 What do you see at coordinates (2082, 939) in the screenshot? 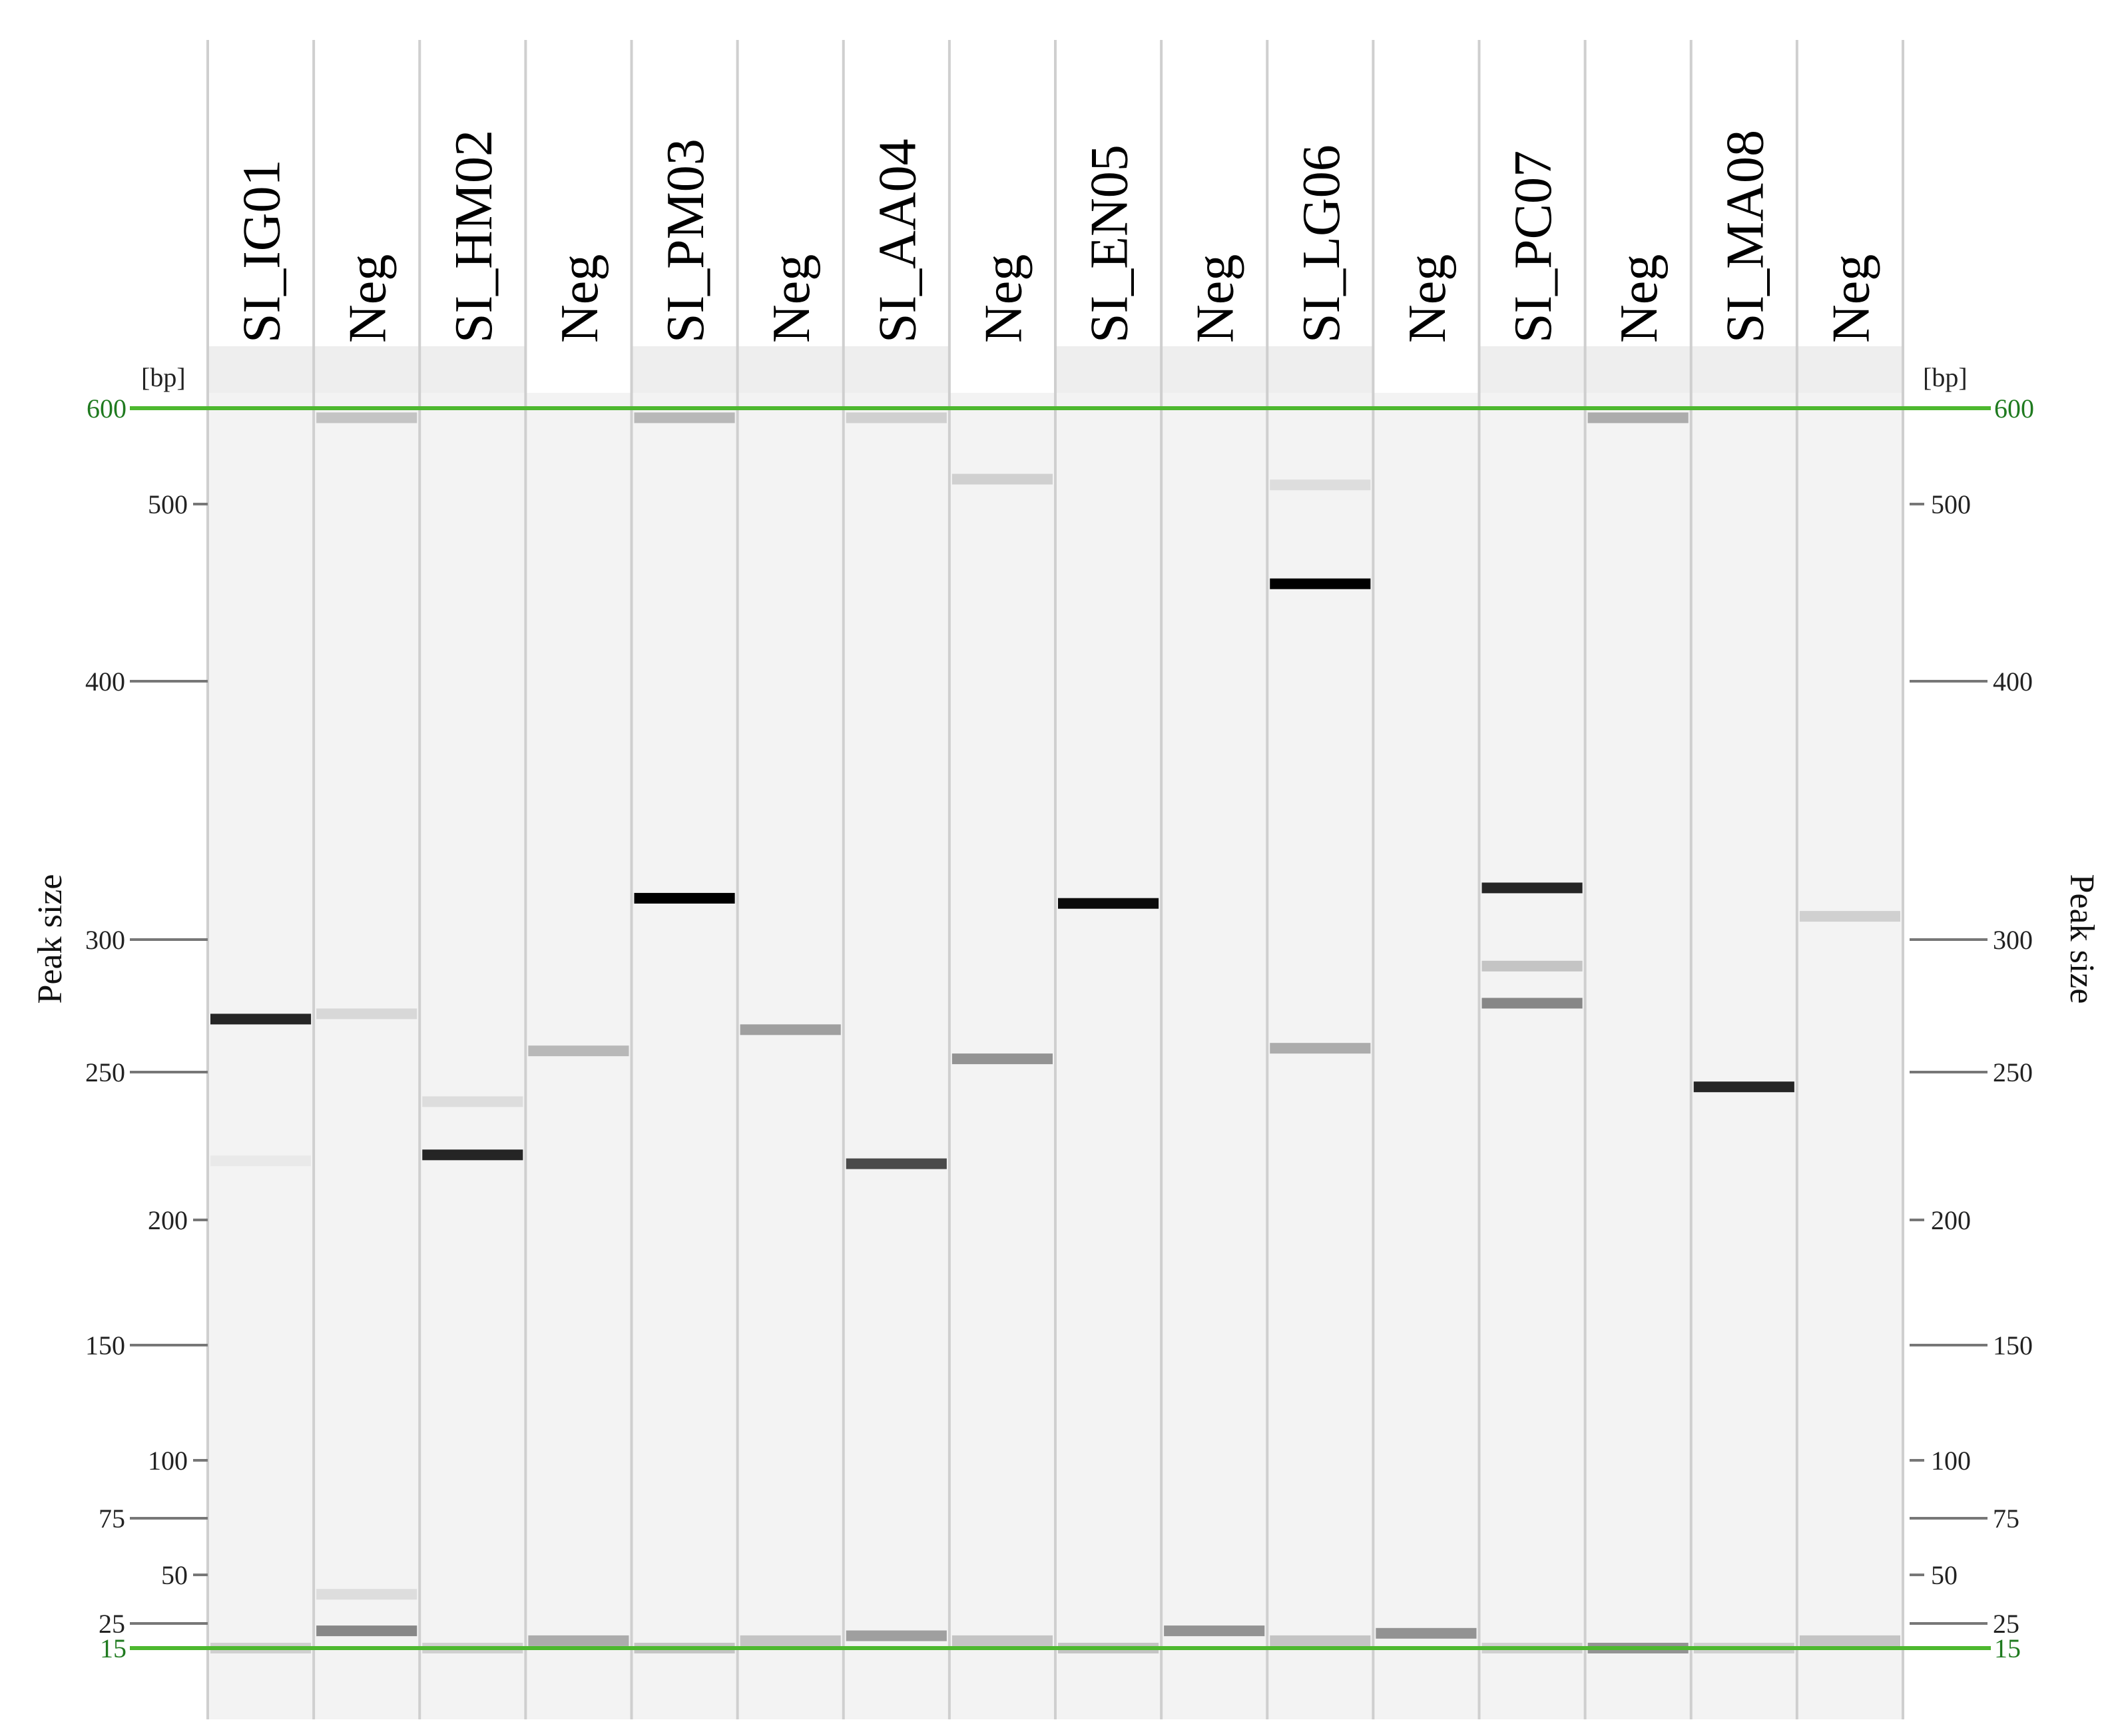
I see `right-axis-title: Peak size` at bounding box center [2082, 939].